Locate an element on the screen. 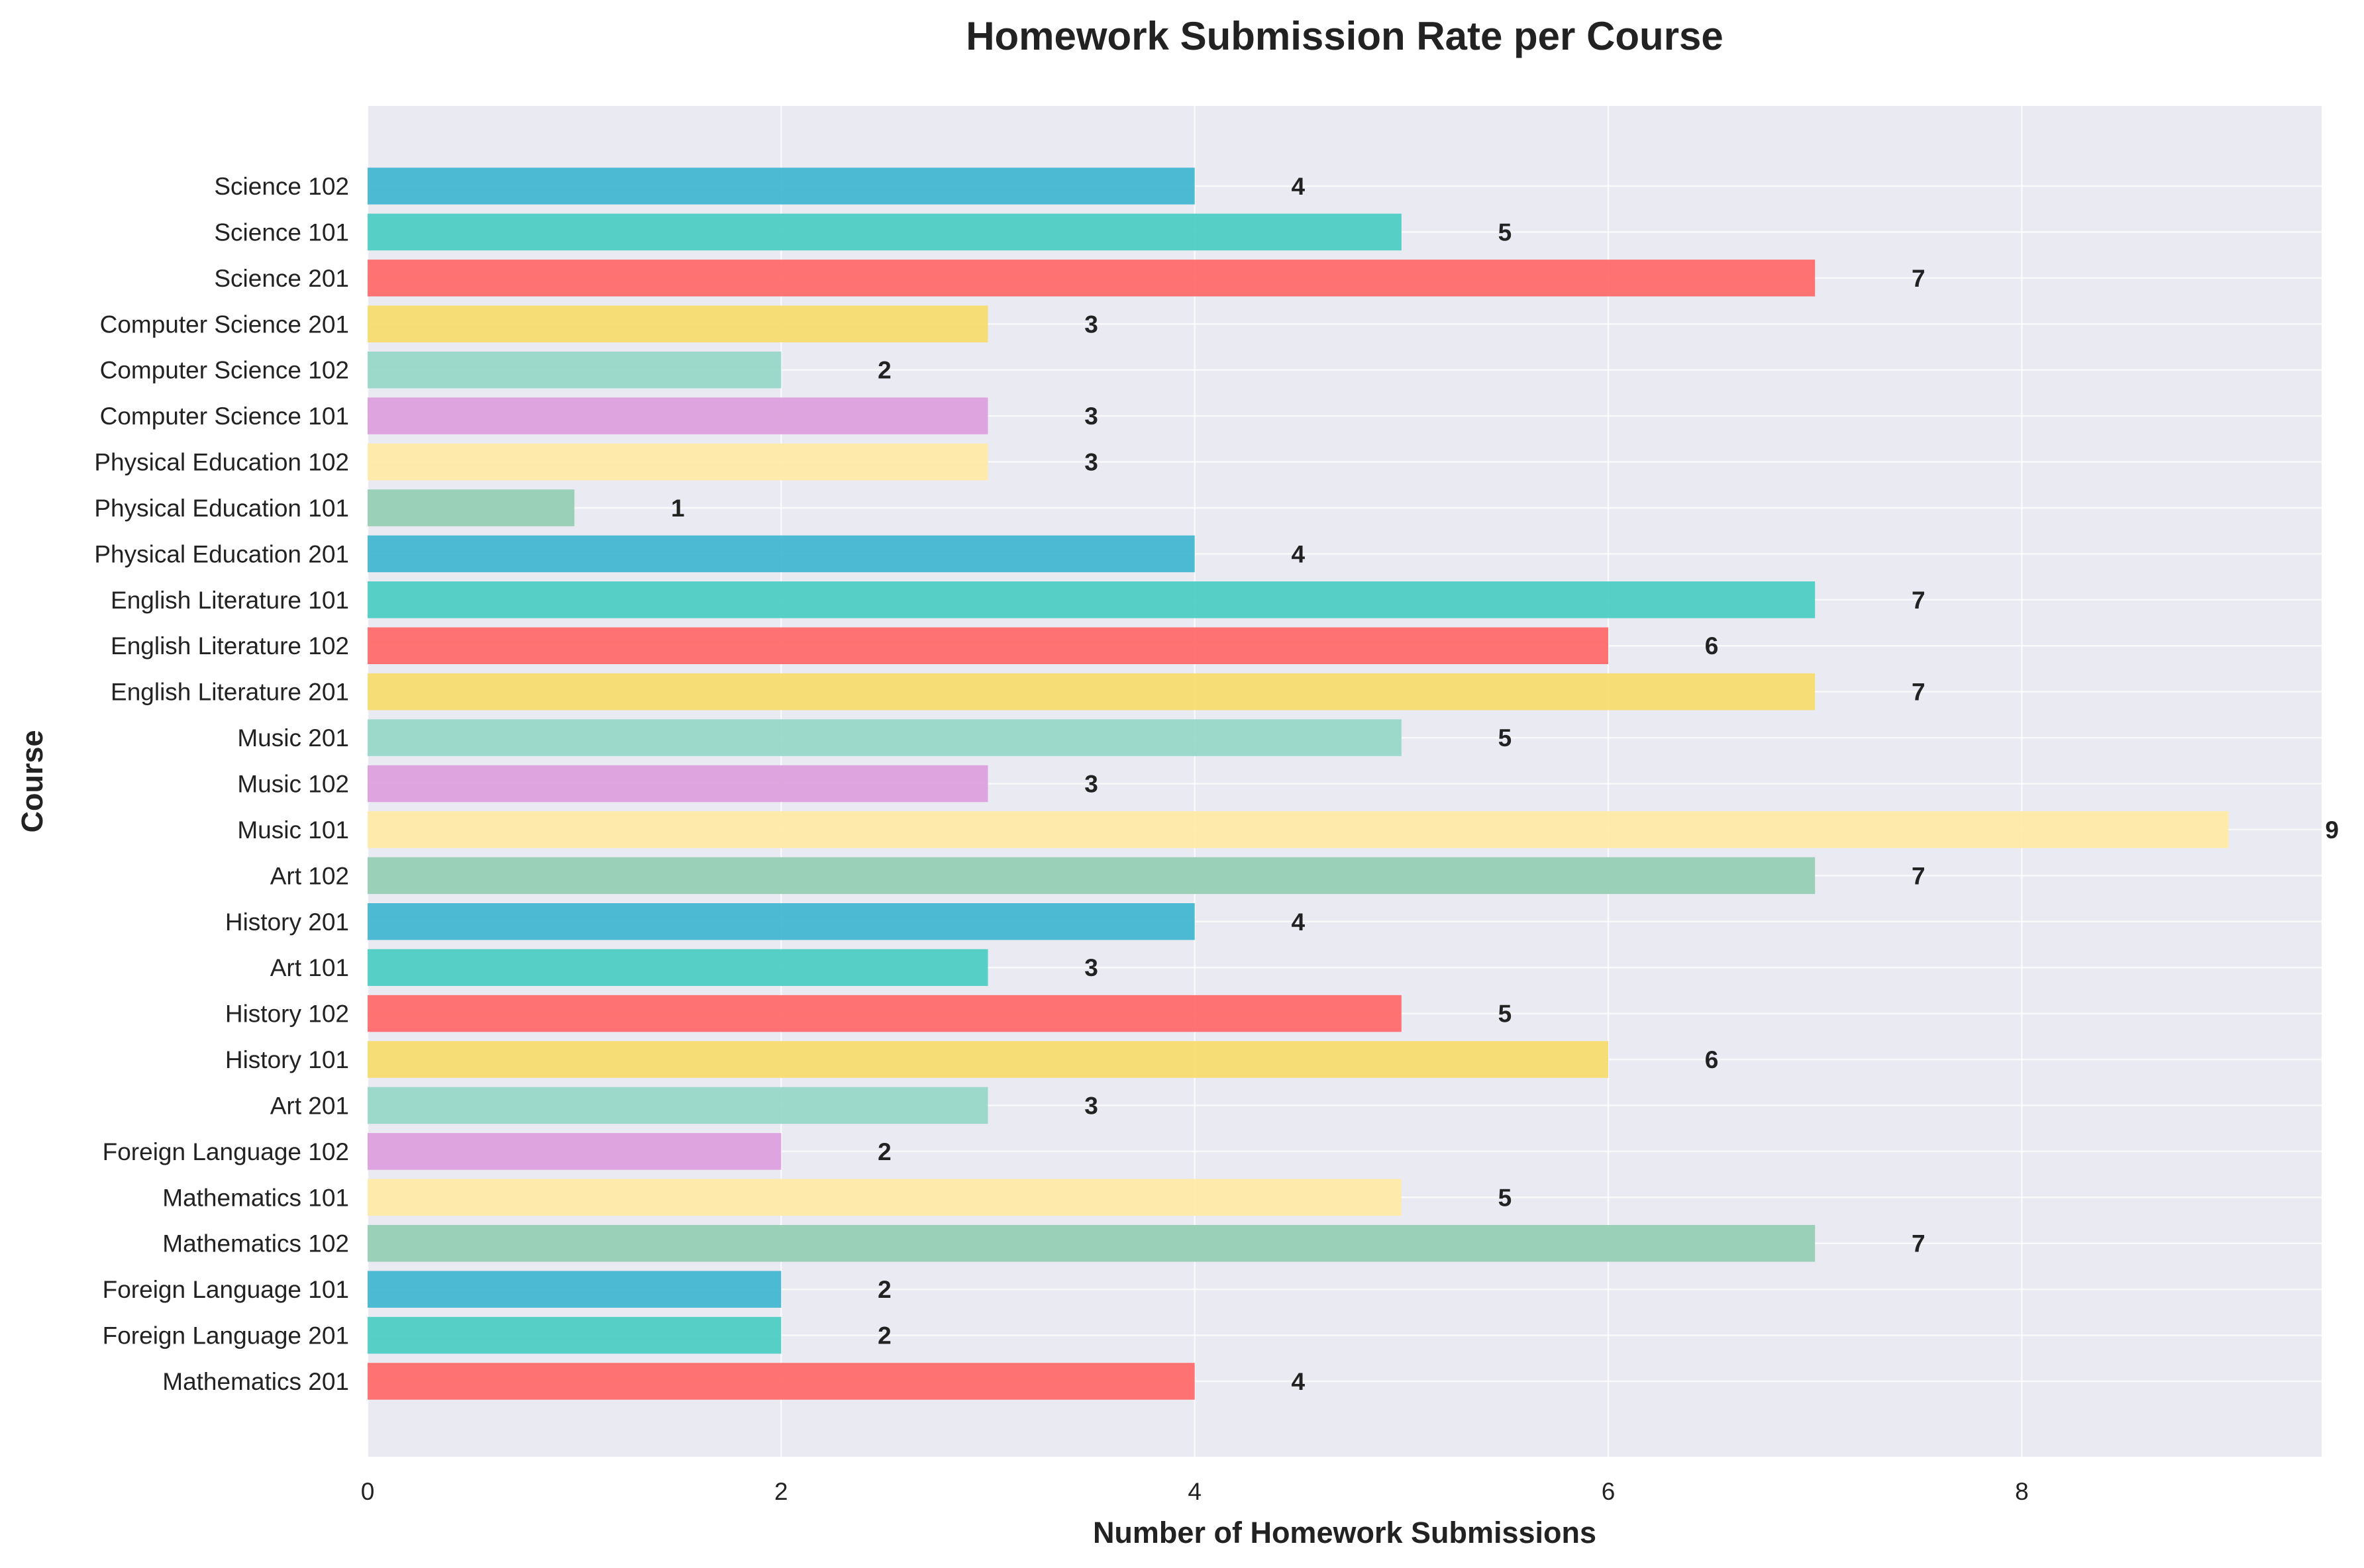 The width and height of the screenshot is (2364, 1568). y-tick-label: Computer Science 201 is located at coordinates (225, 324).